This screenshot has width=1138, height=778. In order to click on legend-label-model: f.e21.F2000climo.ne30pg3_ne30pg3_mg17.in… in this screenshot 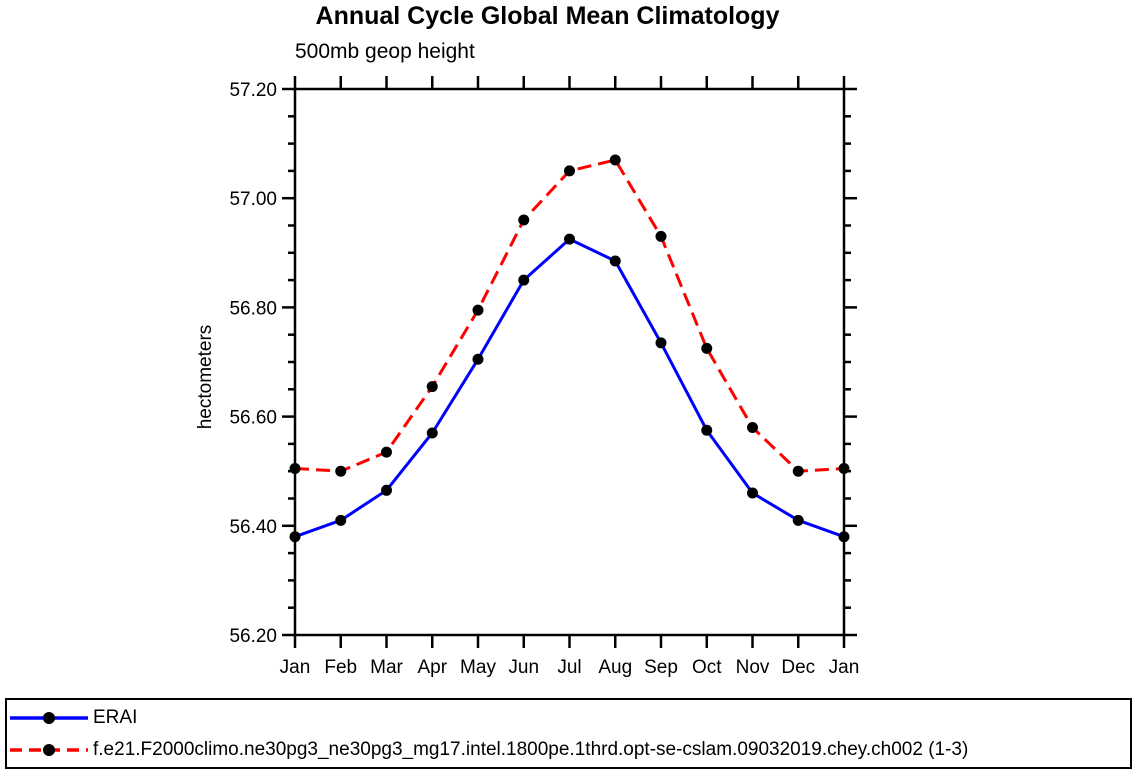, I will do `click(531, 749)`.